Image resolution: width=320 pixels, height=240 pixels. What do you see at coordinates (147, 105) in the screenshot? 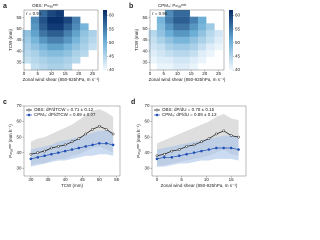
I see `y-tick-label: 70` at bounding box center [147, 105].